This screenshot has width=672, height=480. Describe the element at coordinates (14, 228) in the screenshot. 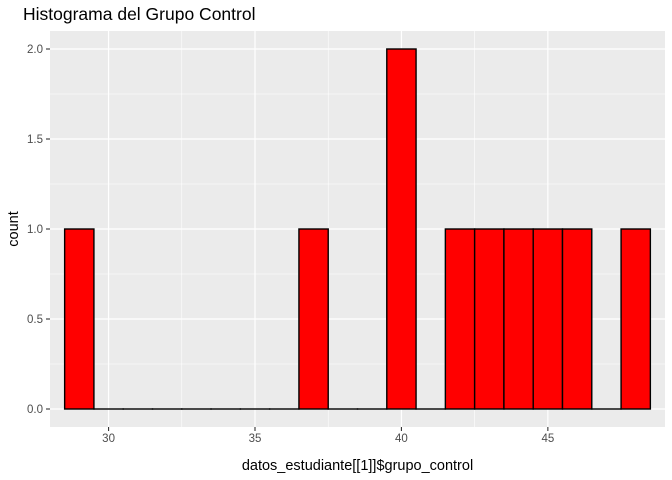

I see `y-axis-title: count` at that location.